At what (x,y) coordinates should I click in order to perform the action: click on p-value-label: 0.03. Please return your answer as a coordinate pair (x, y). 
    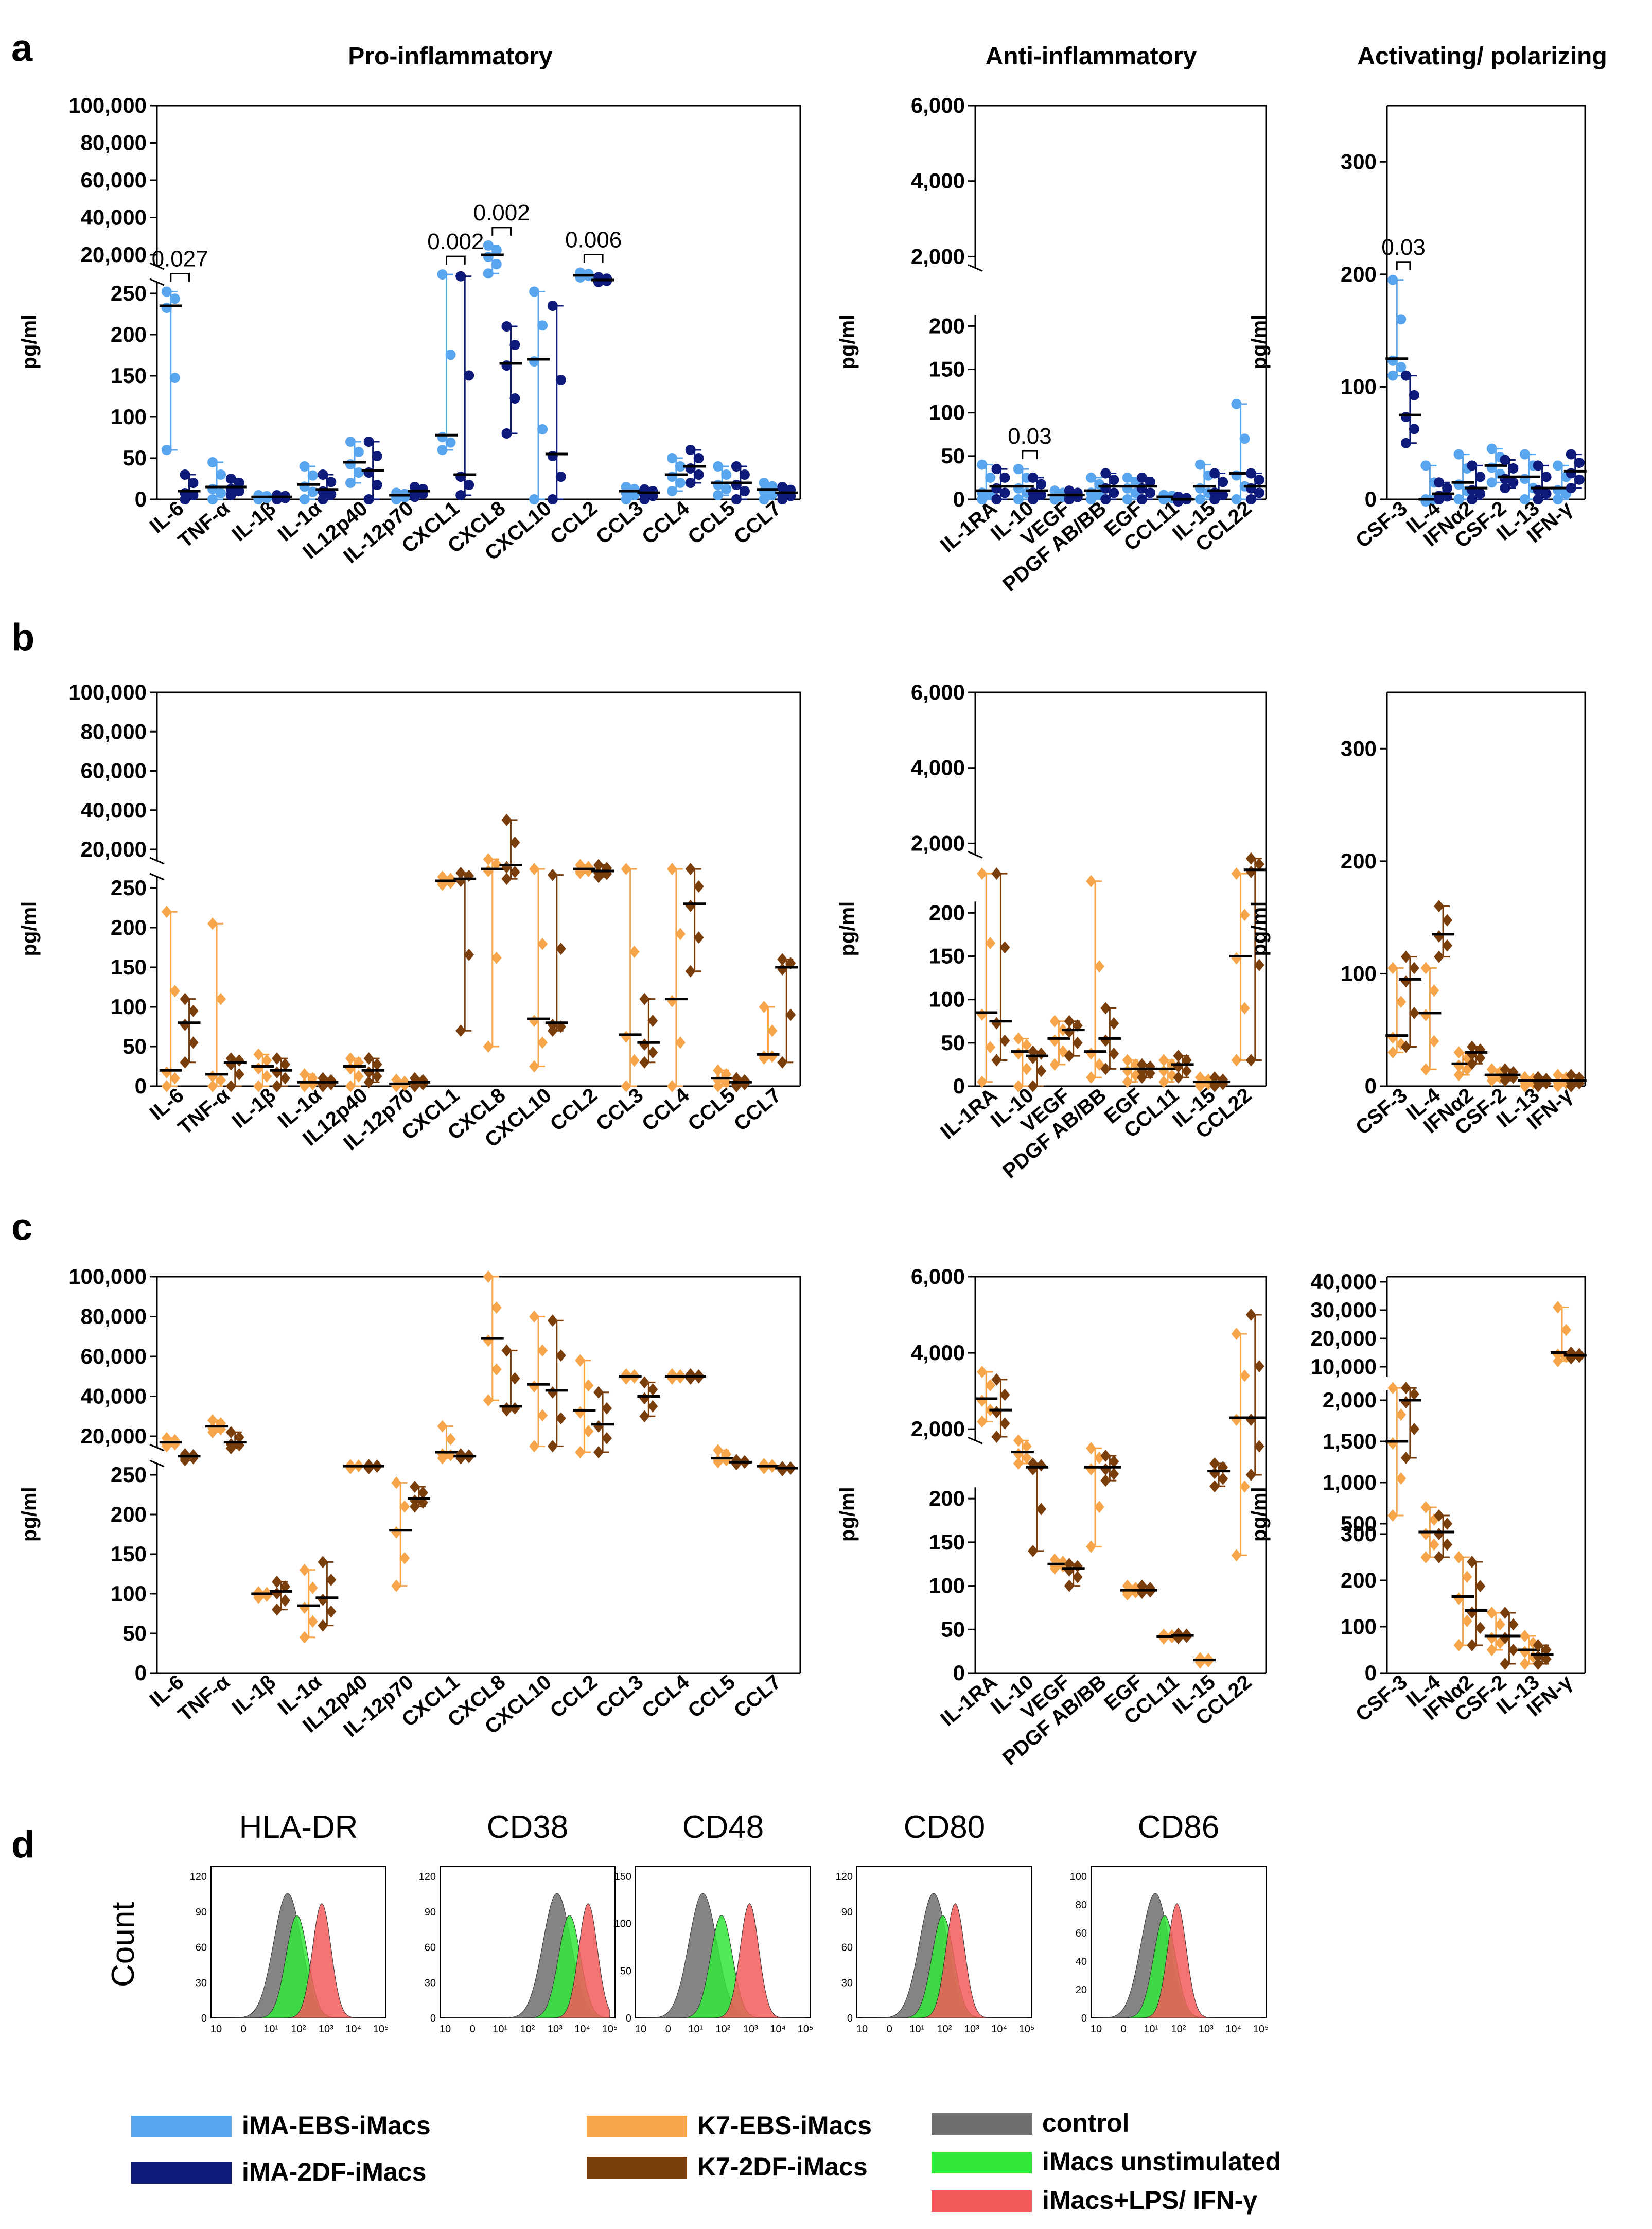
    Looking at the image, I should click on (1030, 436).